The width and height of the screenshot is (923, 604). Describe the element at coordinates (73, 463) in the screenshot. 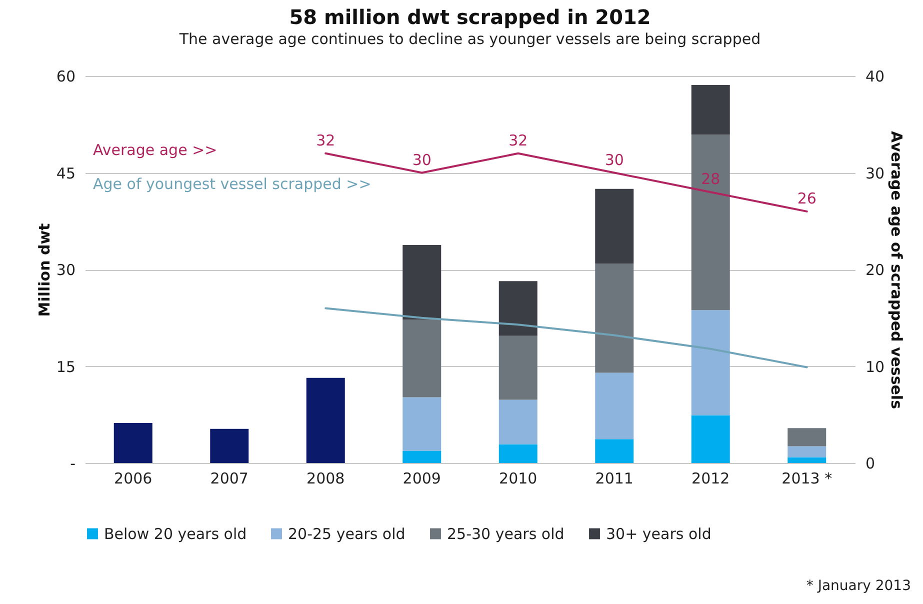

I see `y-tick-label: -` at that location.